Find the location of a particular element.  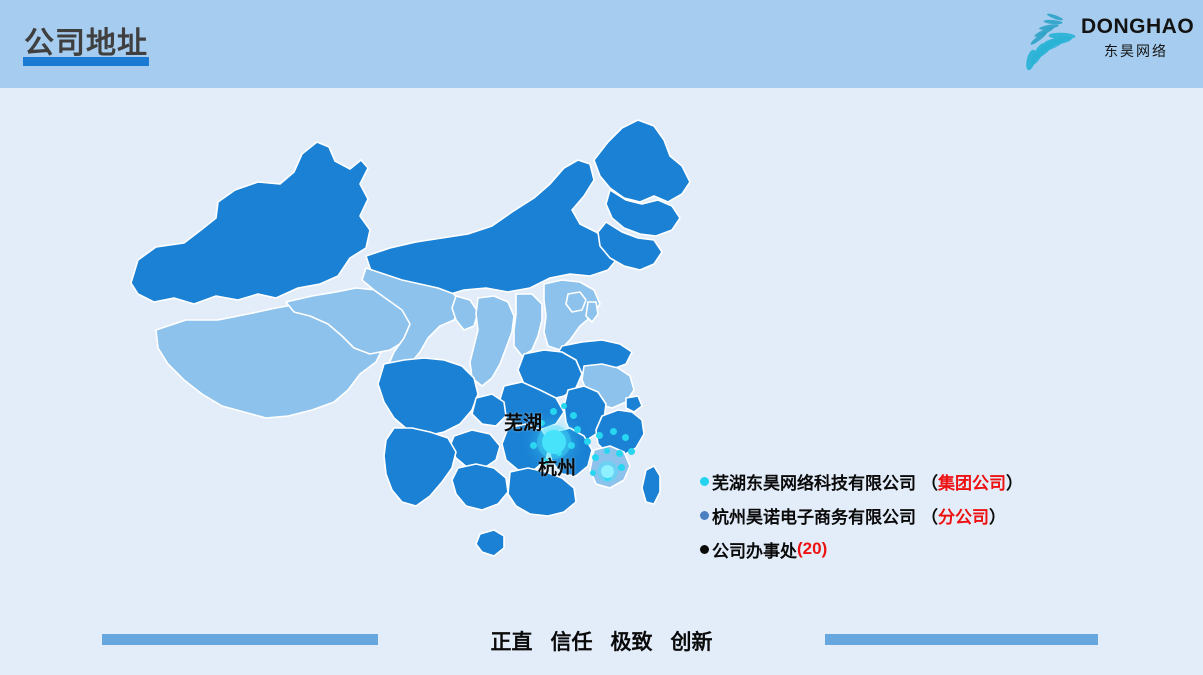

province-shanxi is located at coordinates (528, 325).